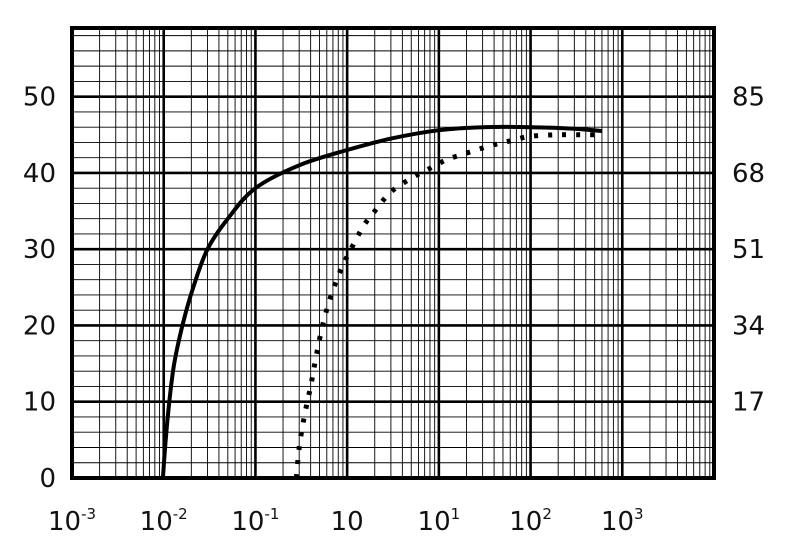  I want to click on x-tick-exponent: -1, so click(271, 514).